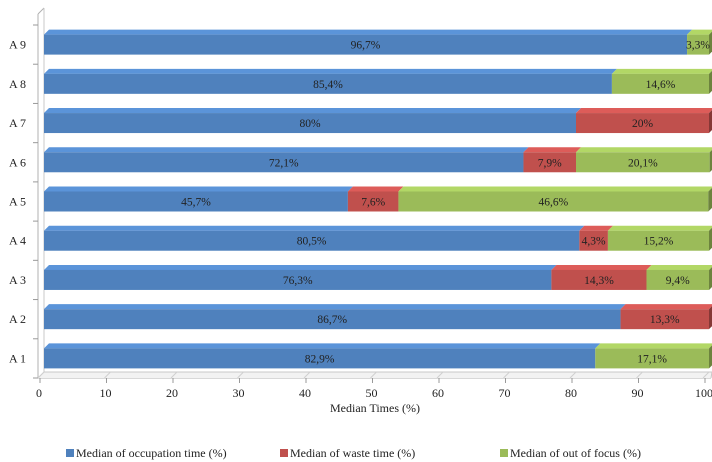  What do you see at coordinates (571, 393) in the screenshot?
I see `x-tick-label: 80` at bounding box center [571, 393].